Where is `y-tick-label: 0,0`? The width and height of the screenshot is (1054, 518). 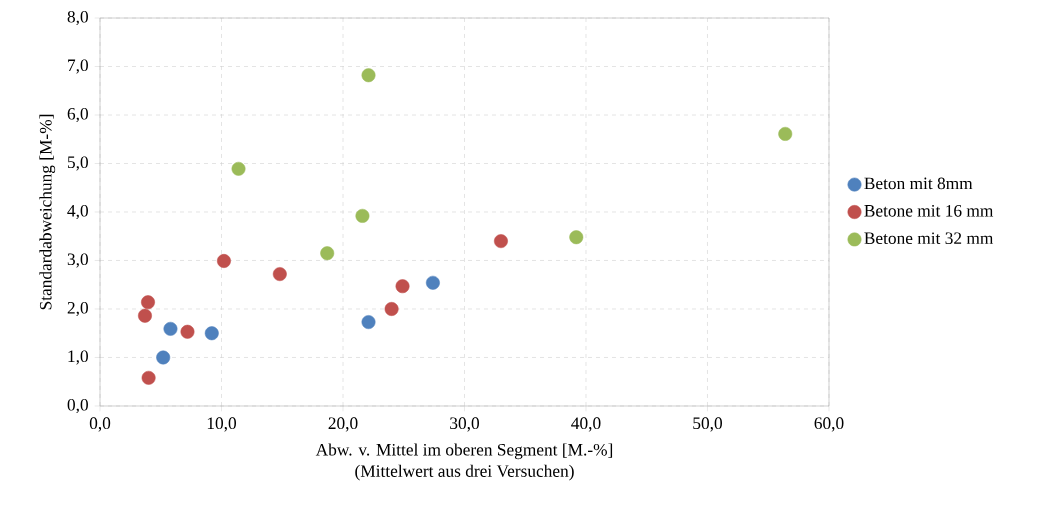
y-tick-label: 0,0 is located at coordinates (77, 406).